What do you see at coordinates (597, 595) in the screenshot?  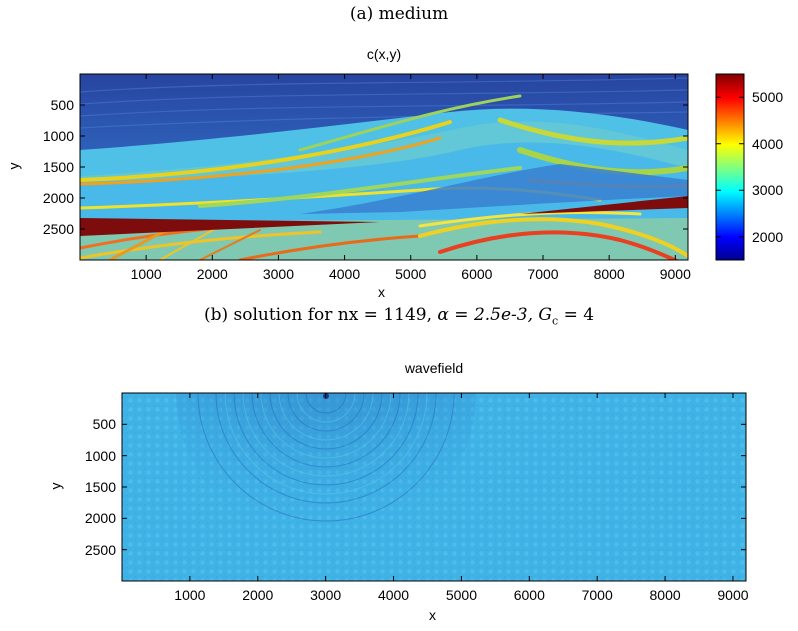 I see `wavefield-xtick-label: 7000` at bounding box center [597, 595].